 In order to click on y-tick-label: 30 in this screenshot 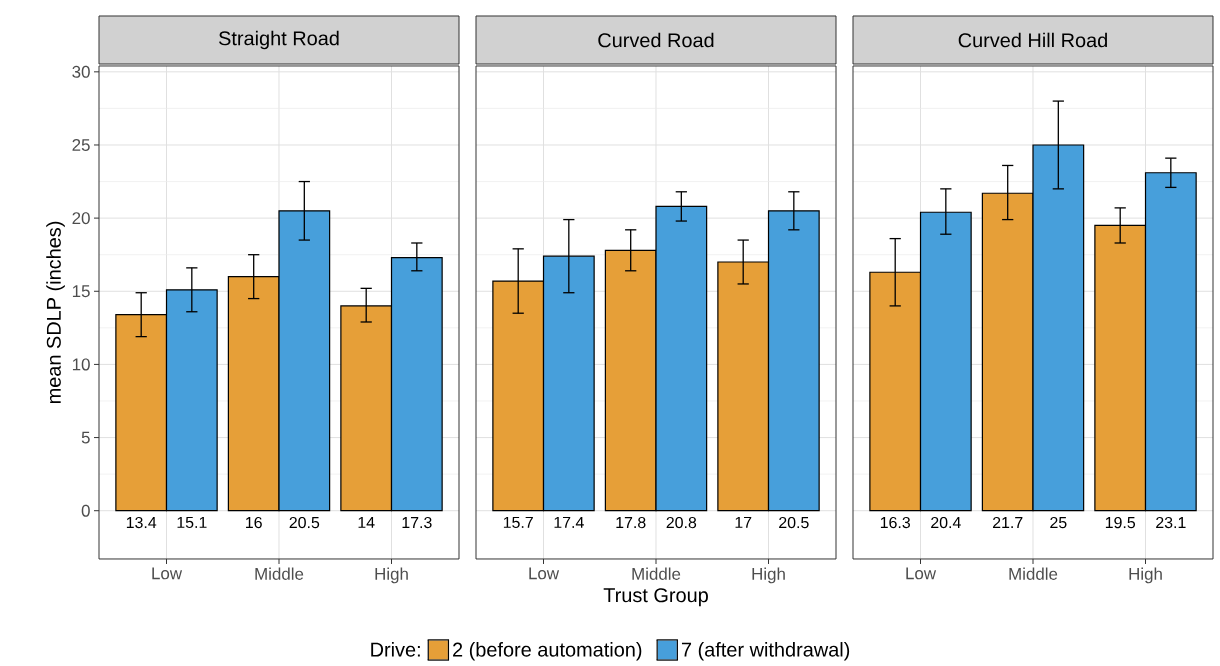, I will do `click(81, 71)`.